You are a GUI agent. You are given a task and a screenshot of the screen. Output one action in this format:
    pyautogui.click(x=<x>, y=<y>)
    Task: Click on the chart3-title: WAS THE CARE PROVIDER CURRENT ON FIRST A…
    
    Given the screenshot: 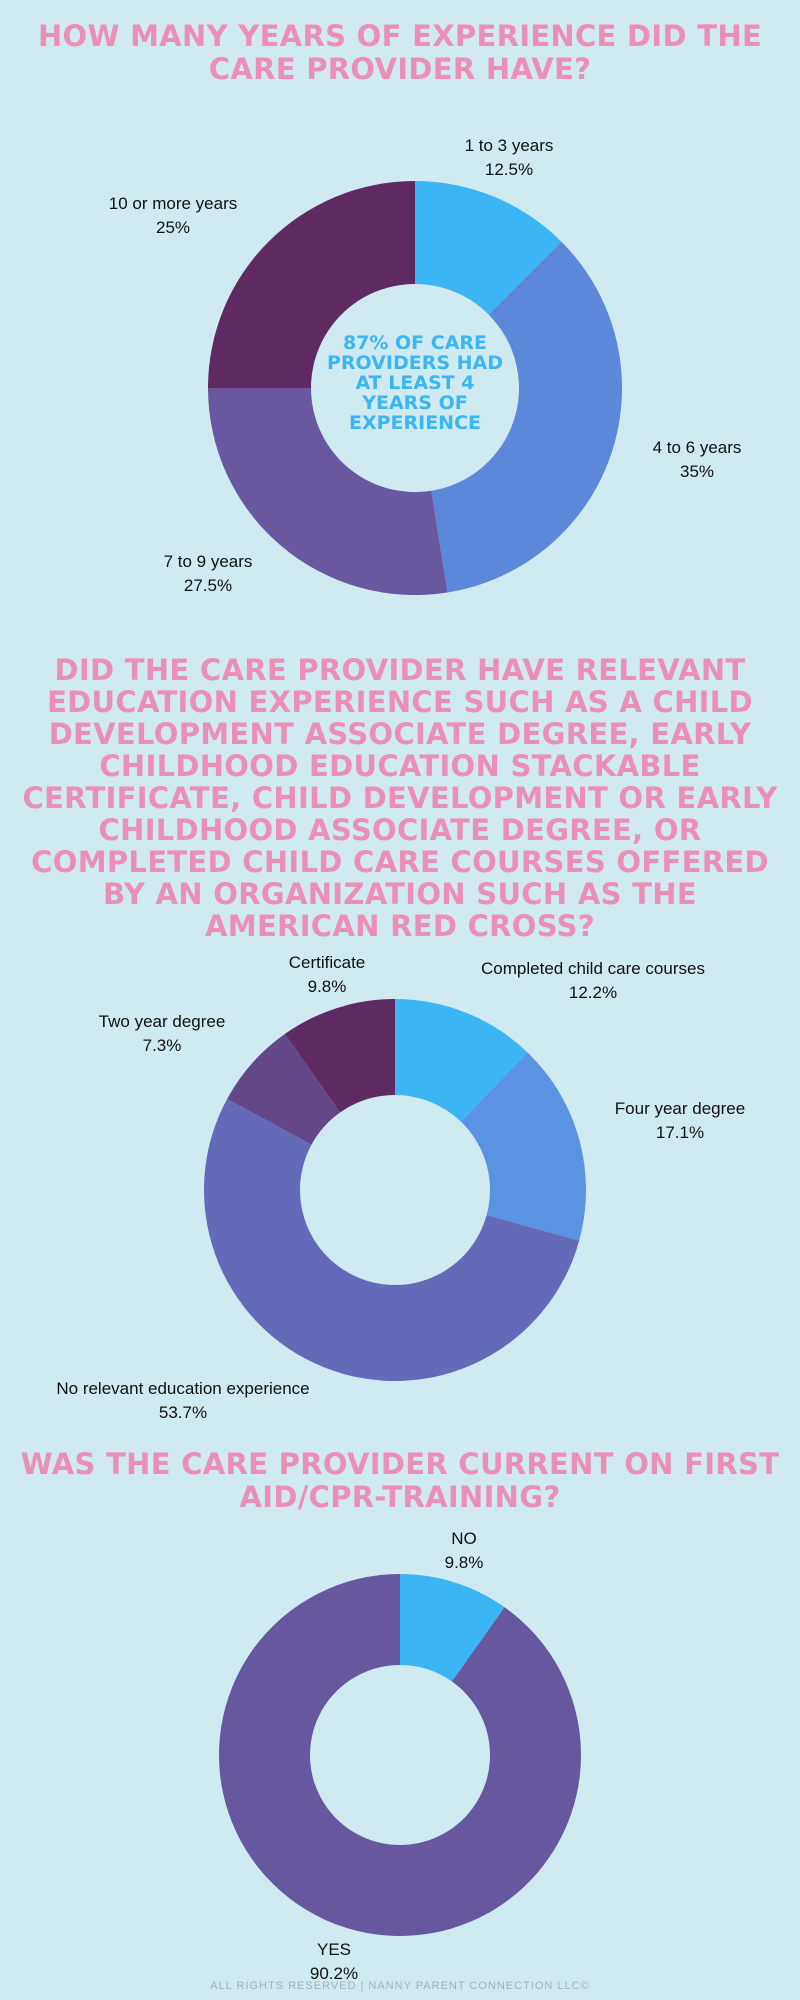 What is the action you would take?
    pyautogui.click(x=400, y=1480)
    